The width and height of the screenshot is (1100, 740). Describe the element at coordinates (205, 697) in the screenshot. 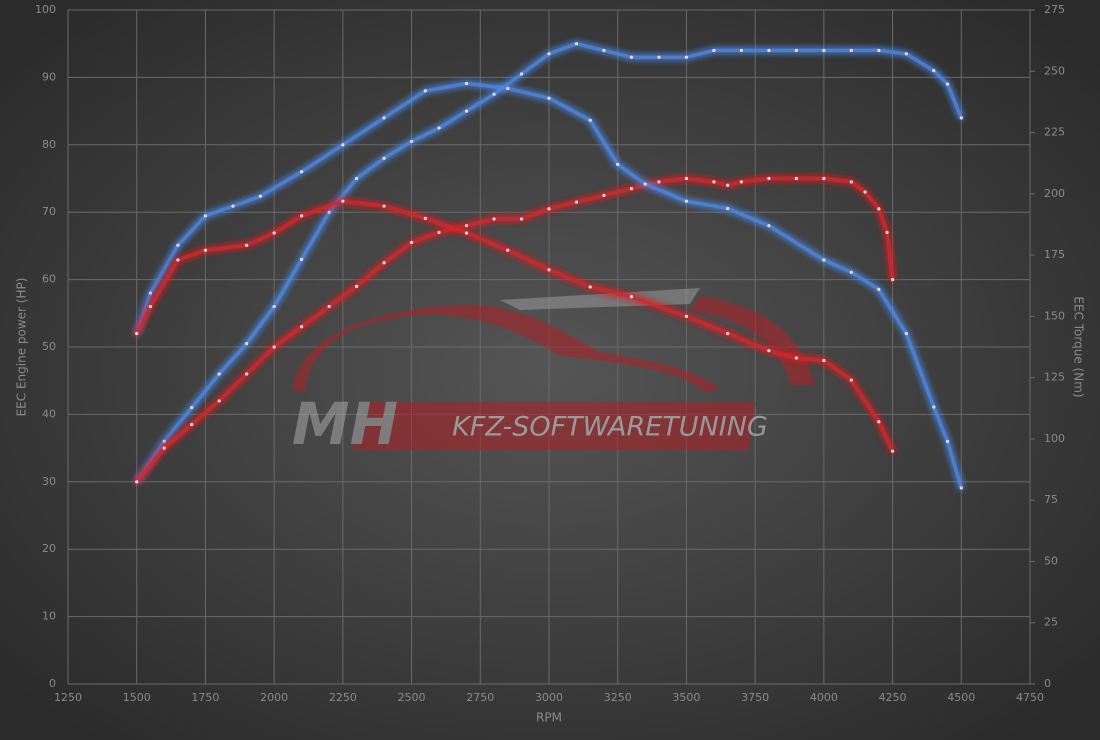

I see `x-tick-label: 1750` at that location.